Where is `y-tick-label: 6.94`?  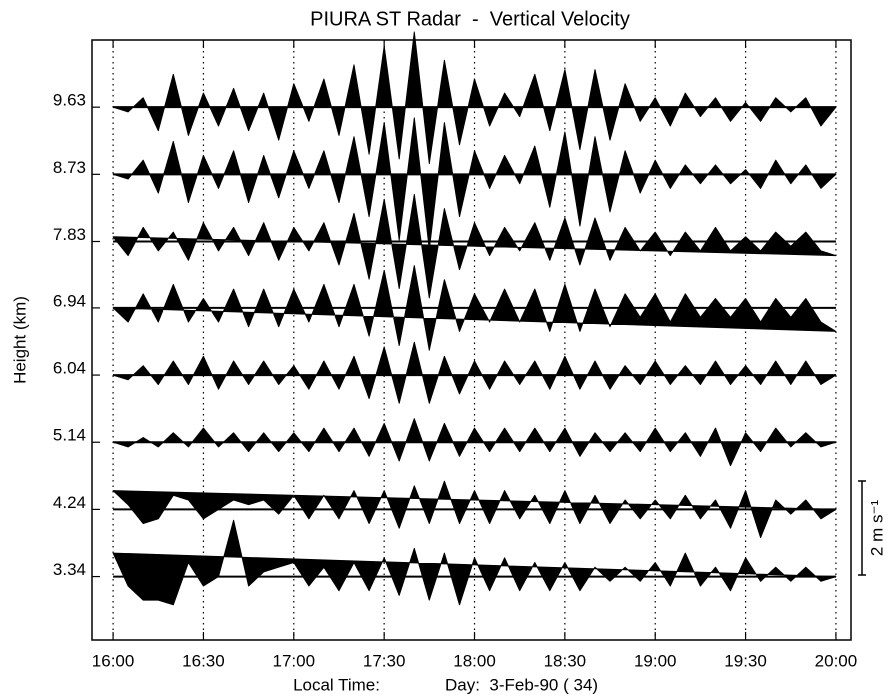
y-tick-label: 6.94 is located at coordinates (69, 300).